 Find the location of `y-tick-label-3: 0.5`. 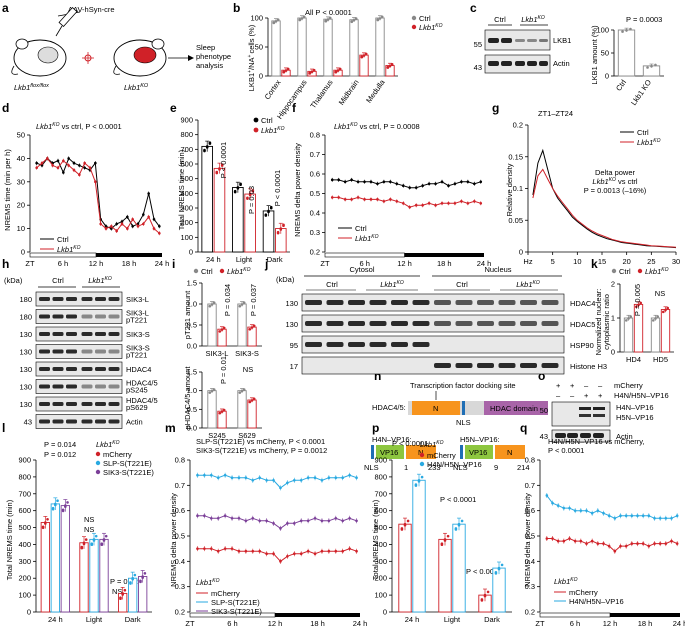

y-tick-label-3: 0.5 is located at coordinates (180, 536).